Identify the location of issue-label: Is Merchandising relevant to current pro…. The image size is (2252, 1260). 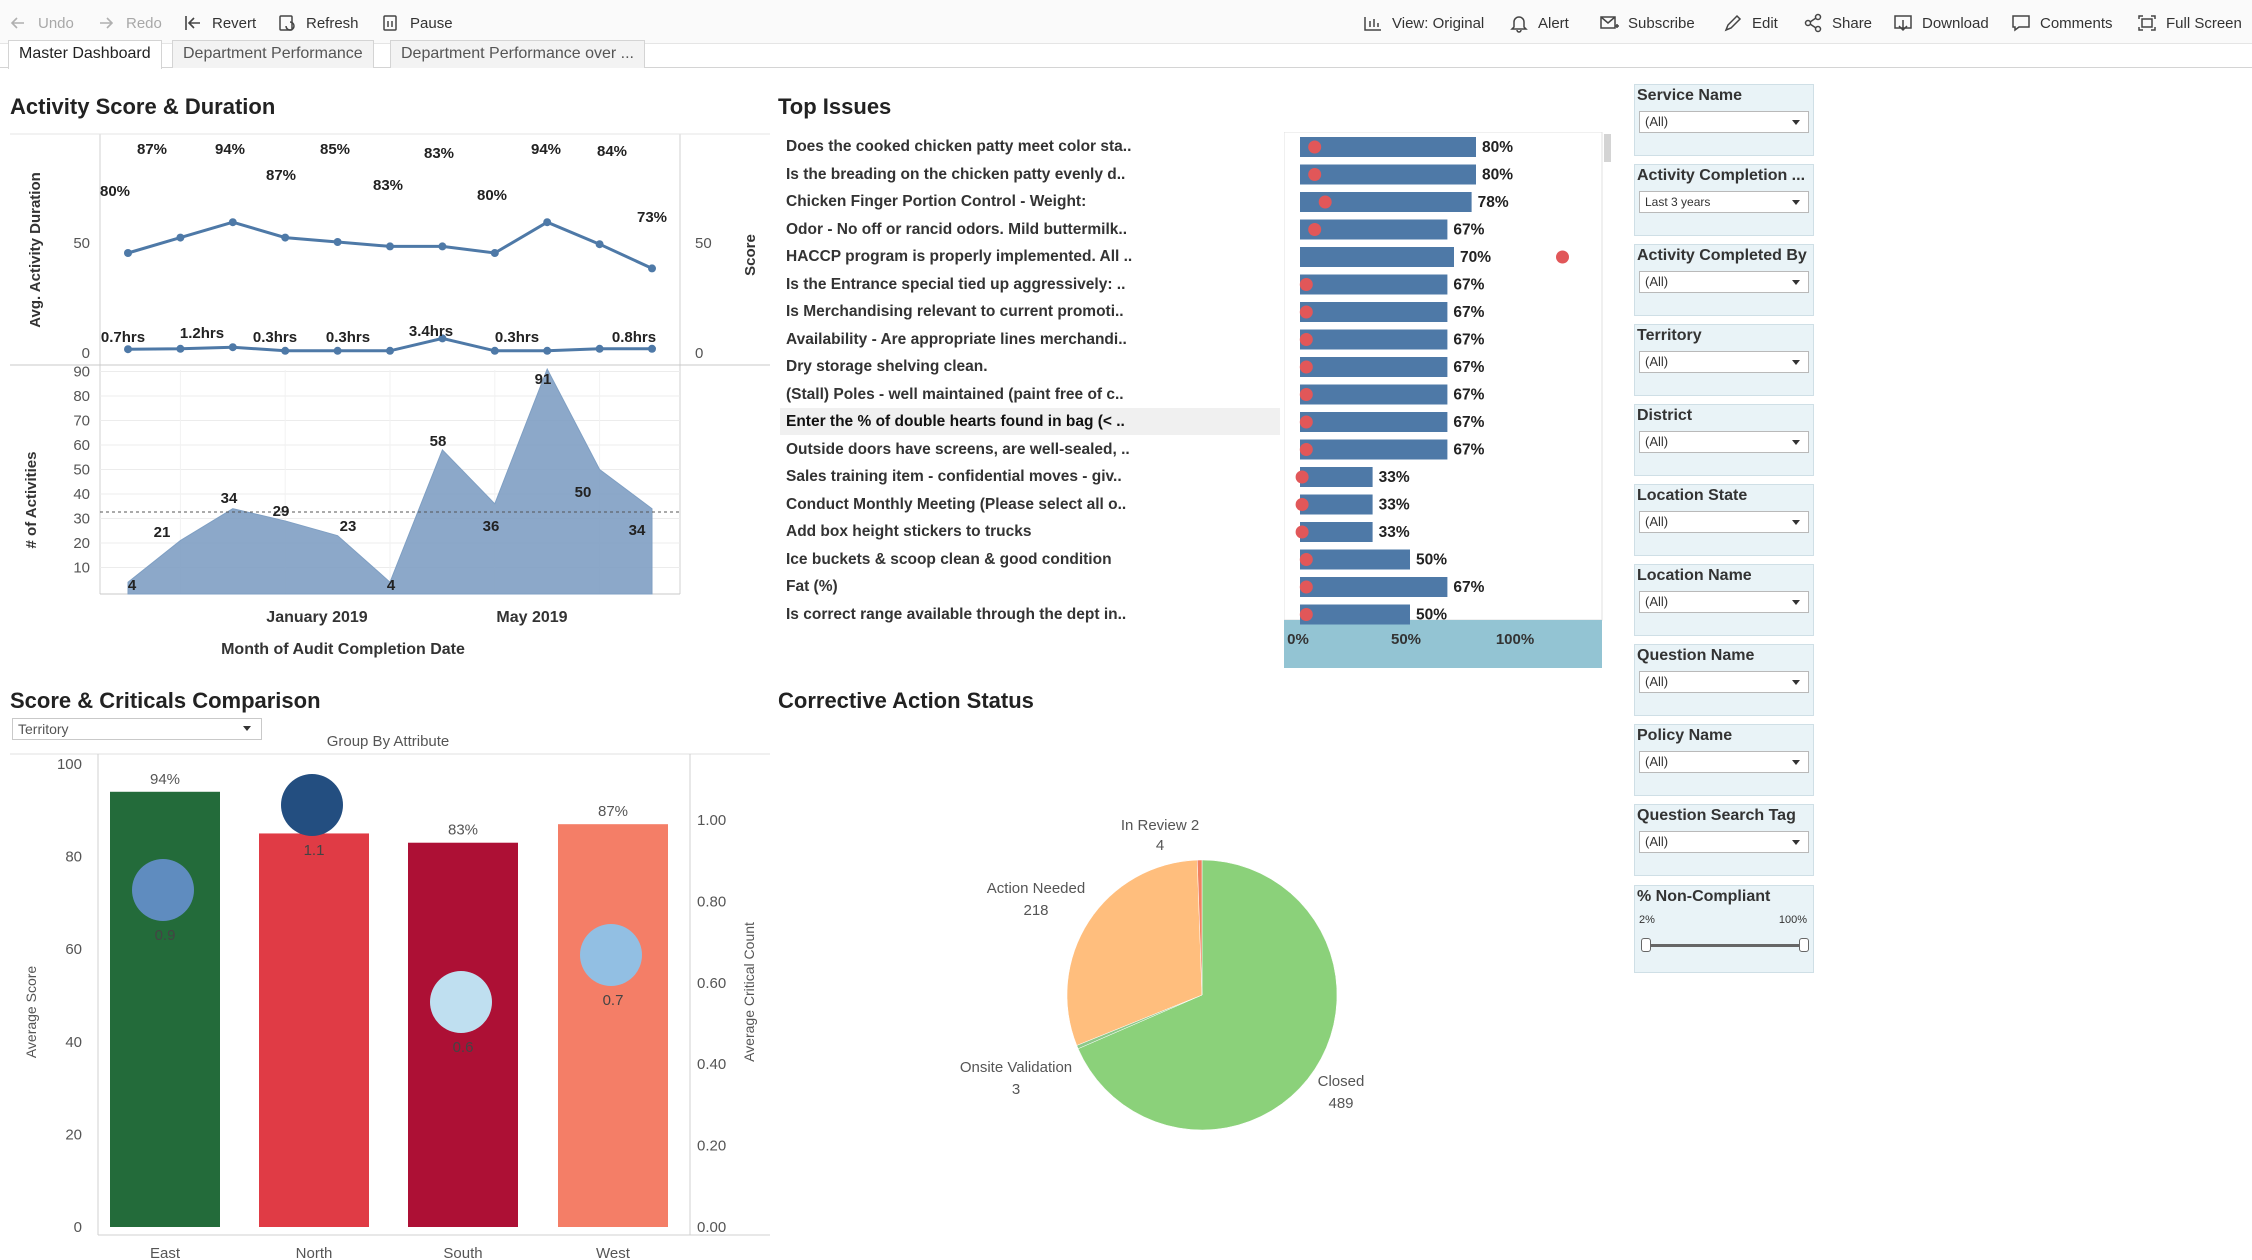
(955, 311).